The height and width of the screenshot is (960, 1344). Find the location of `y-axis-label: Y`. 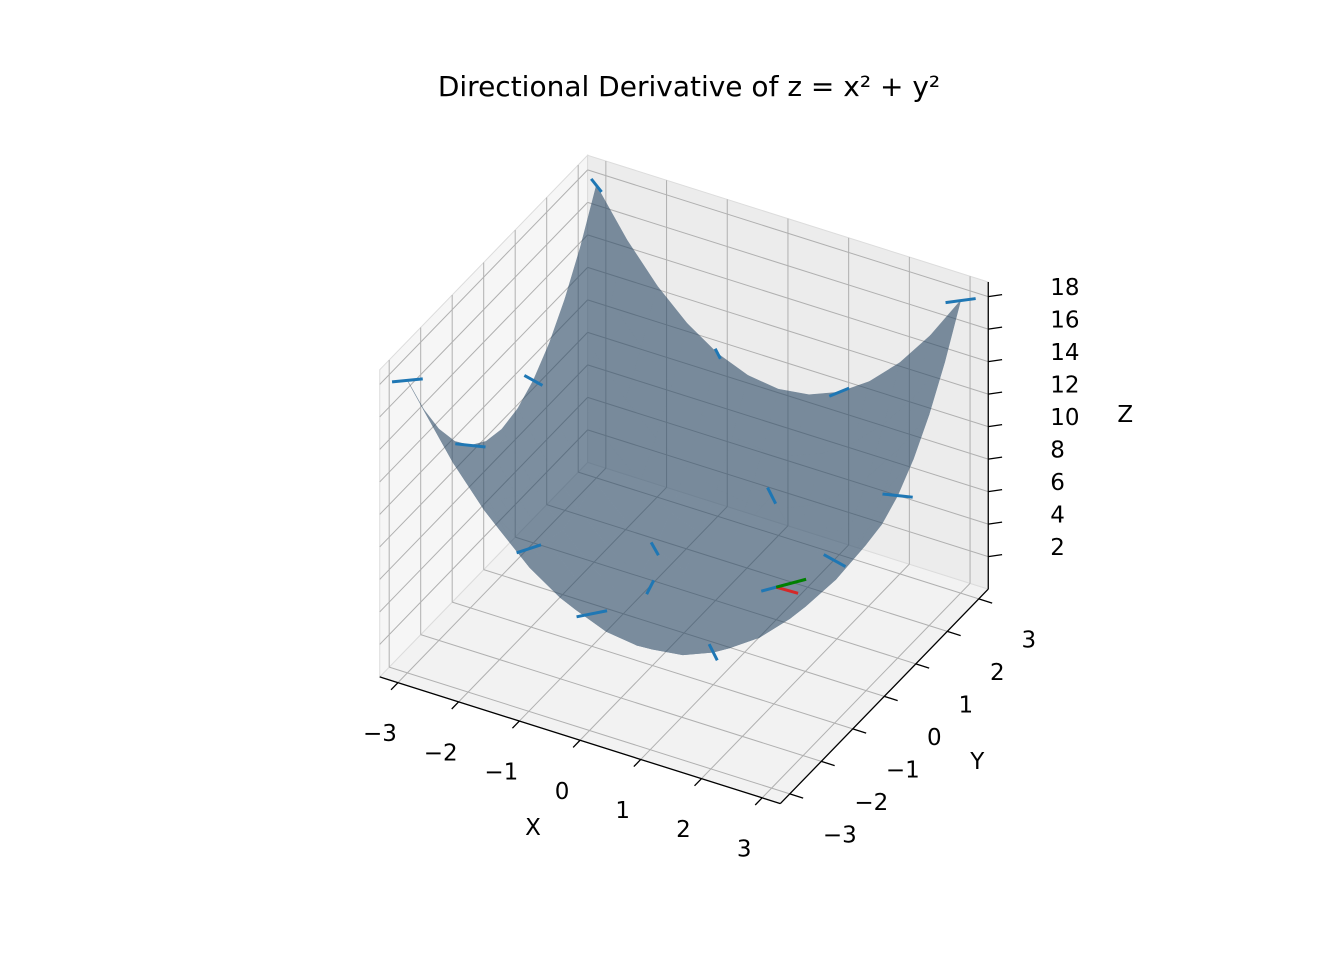

y-axis-label: Y is located at coordinates (977, 762).